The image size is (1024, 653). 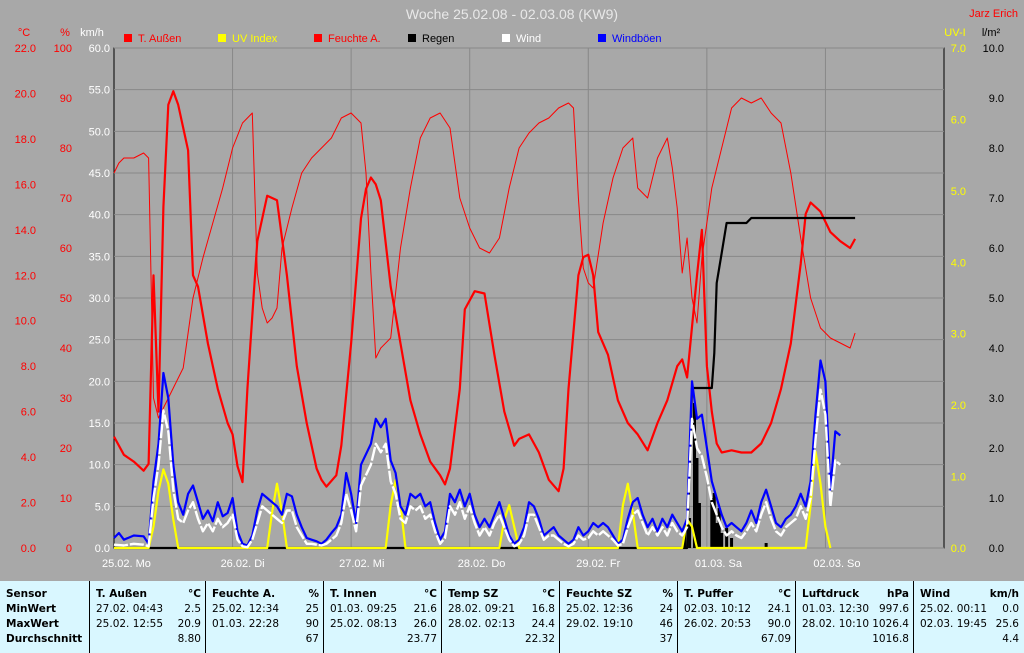 I want to click on stats-row-label: Durchschnitt, so click(x=44, y=639).